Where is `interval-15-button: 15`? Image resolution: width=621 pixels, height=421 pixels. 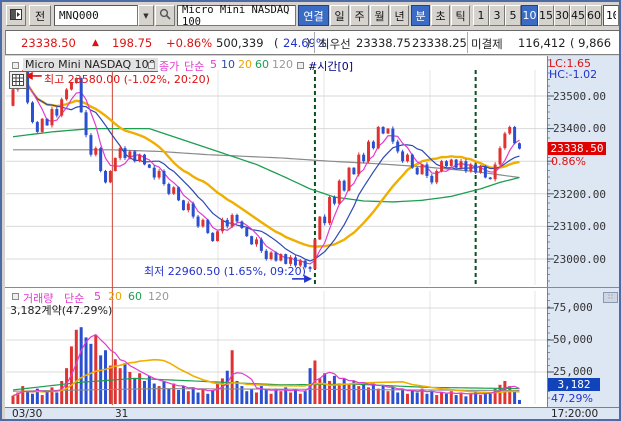 interval-15-button: 15 is located at coordinates (546, 15).